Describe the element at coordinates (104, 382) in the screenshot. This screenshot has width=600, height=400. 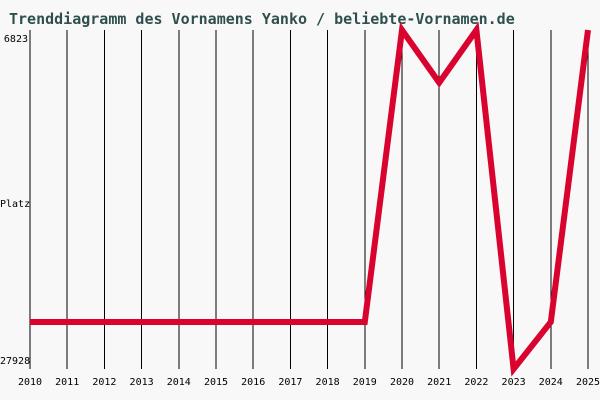
I see `x-axis-label: 2012` at that location.